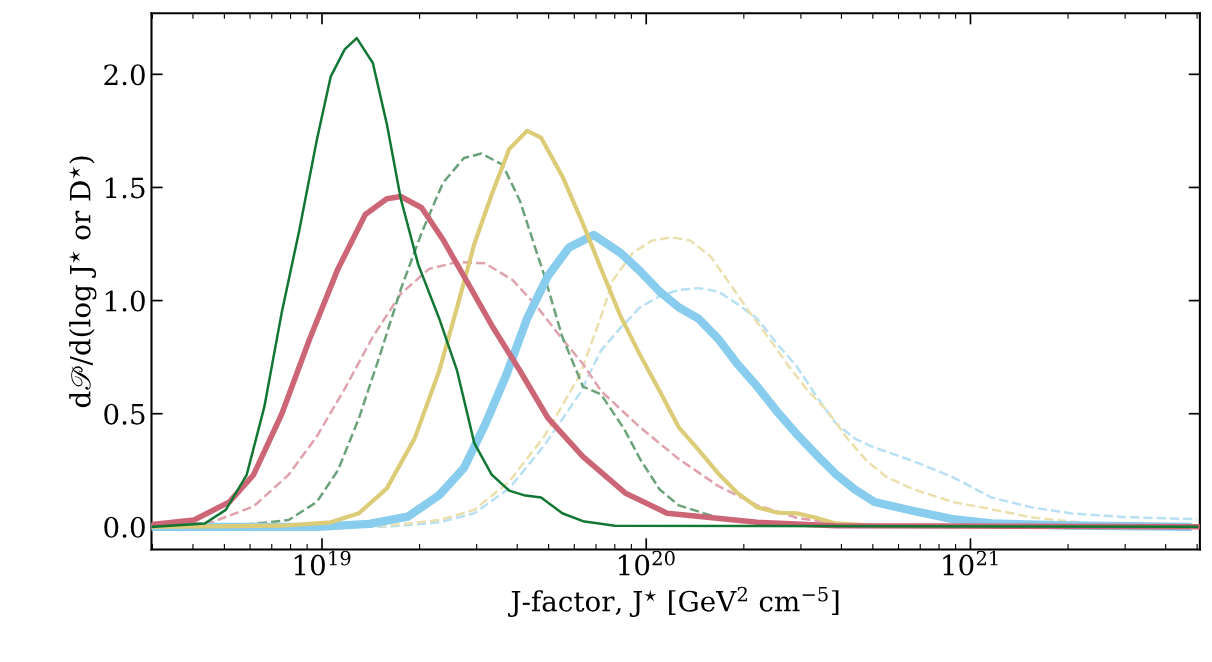 The width and height of the screenshot is (1212, 662). What do you see at coordinates (970, 563) in the screenshot?
I see `x-tick-label: 10$^{21}$` at bounding box center [970, 563].